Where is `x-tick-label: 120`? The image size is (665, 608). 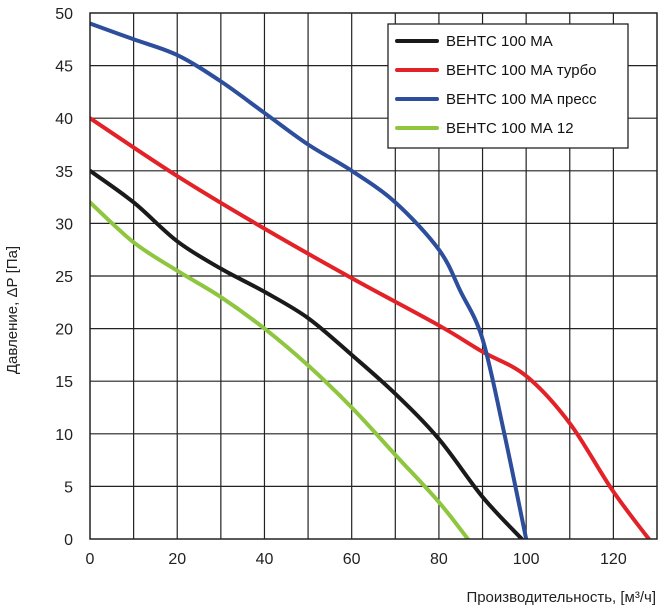
x-tick-label: 120 is located at coordinates (613, 559).